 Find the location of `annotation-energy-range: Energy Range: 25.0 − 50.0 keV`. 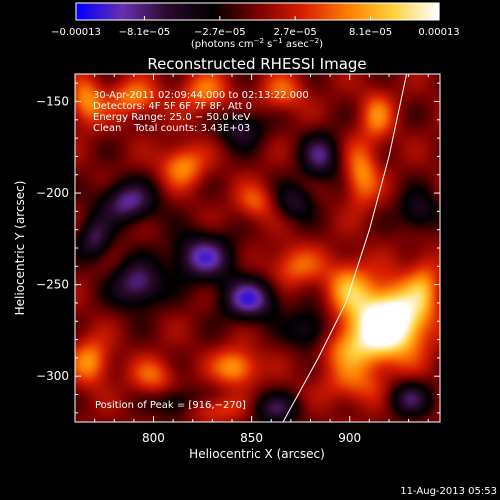

annotation-energy-range: Energy Range: 25.0 − 50.0 keV is located at coordinates (171, 117).